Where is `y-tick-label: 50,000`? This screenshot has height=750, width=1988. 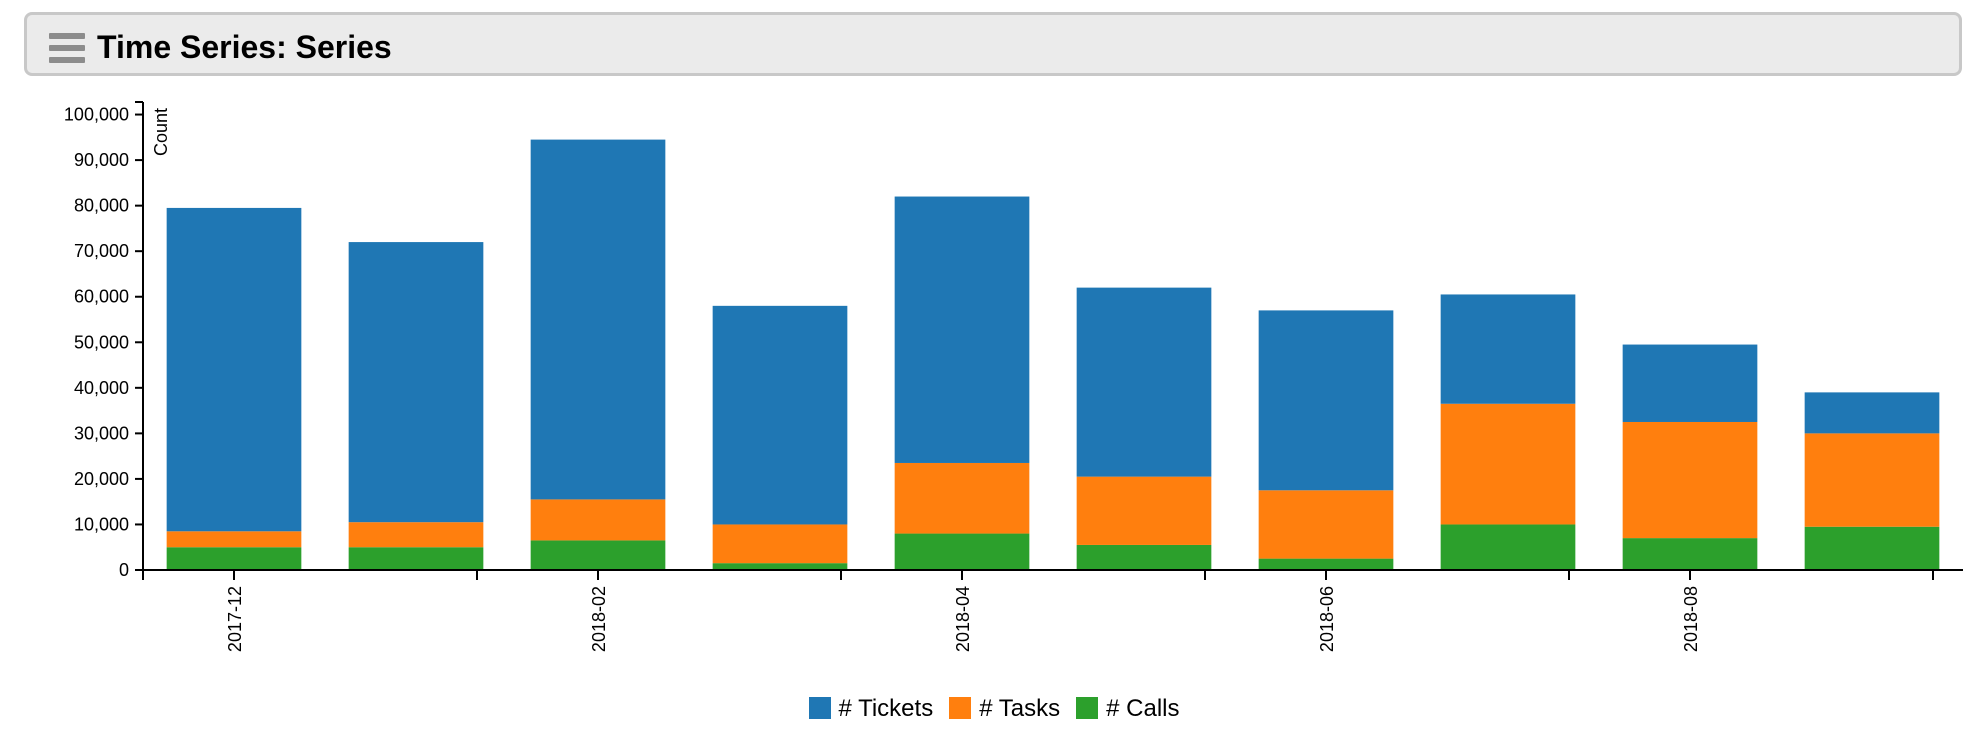
y-tick-label: 50,000 is located at coordinates (101, 342).